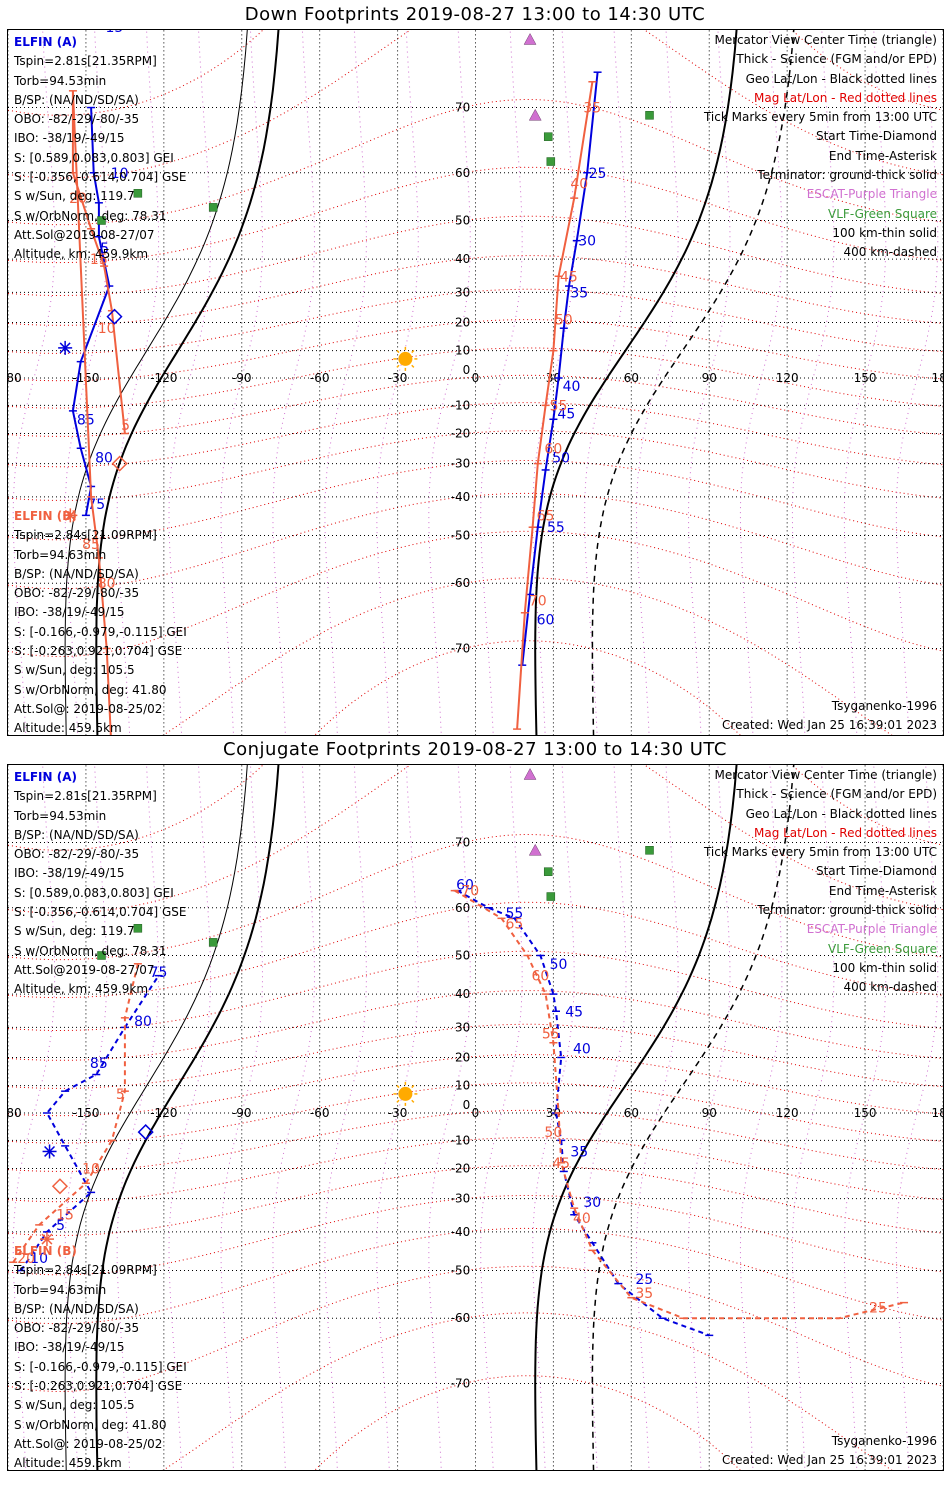  Describe the element at coordinates (98, 1386) in the screenshot. I see `info-line: S: [-0.263,0.921,0.704] GSE` at that location.